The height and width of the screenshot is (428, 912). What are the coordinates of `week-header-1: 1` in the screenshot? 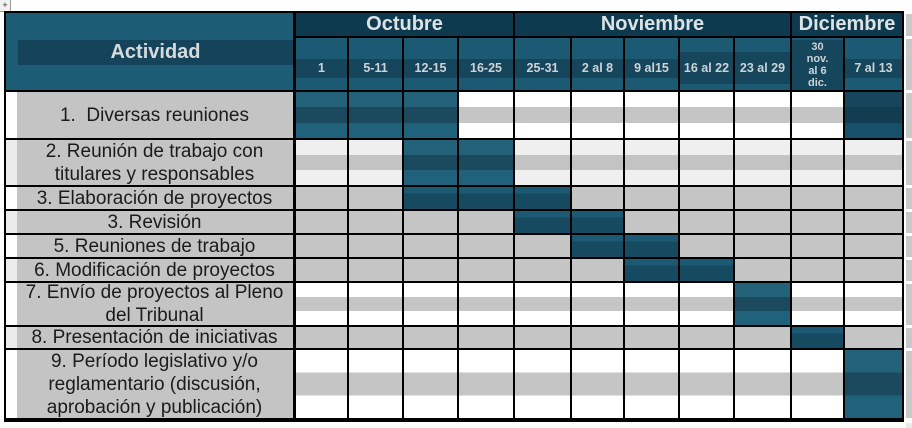 It's located at (322, 65).